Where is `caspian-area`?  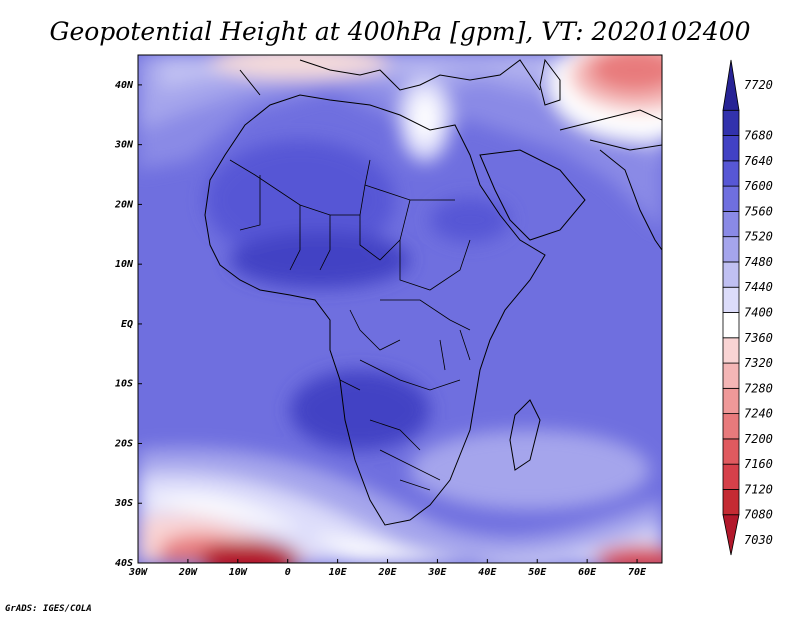 caspian-area is located at coordinates (550, 82).